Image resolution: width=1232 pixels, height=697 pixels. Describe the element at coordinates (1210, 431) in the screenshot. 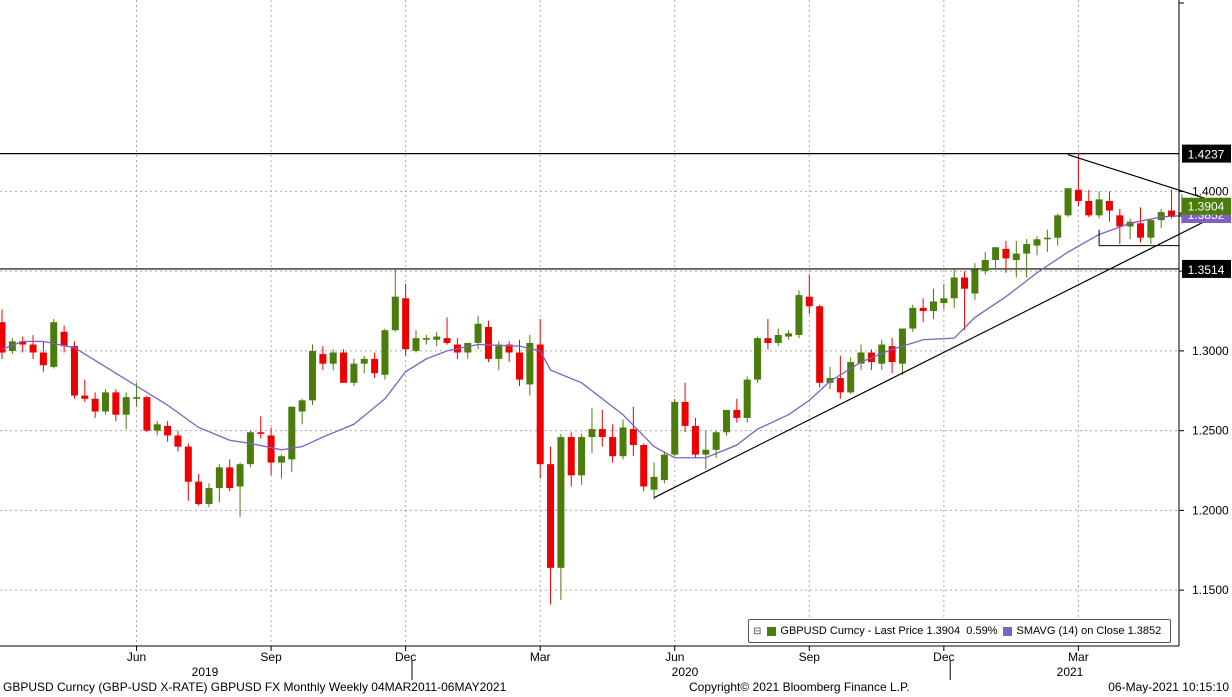

I see `y-tick-label: 1.2500` at that location.